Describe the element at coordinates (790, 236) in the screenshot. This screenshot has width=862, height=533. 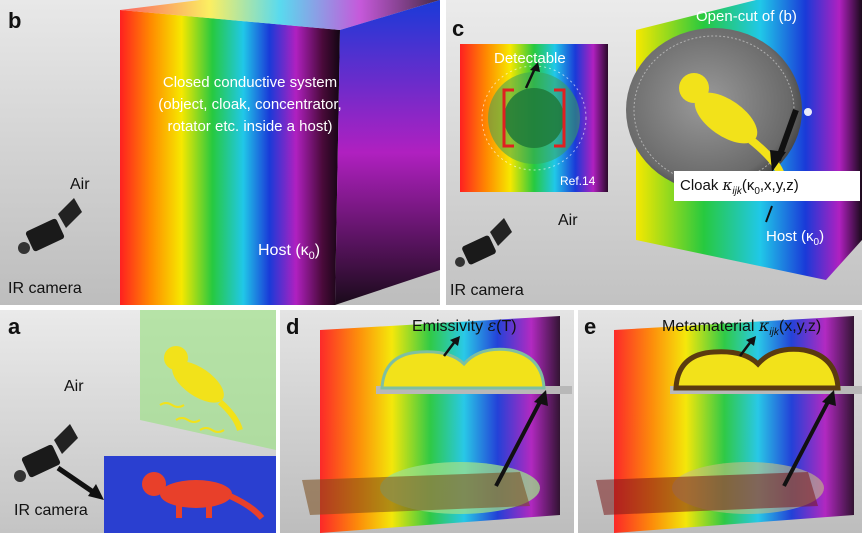
I see `panel-c-host-text: Host (κ` at that location.